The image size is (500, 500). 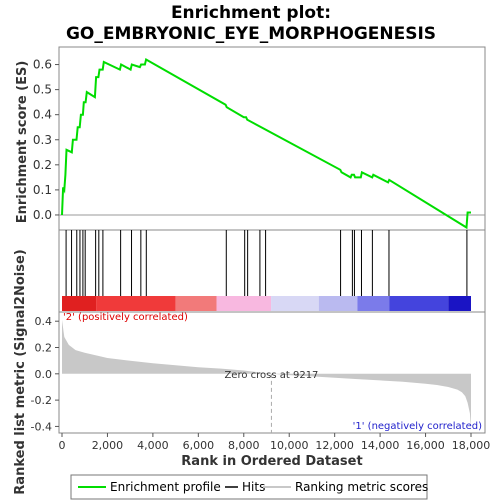 What do you see at coordinates (42, 90) in the screenshot?
I see `es-y-tick-label: 0.5` at bounding box center [42, 90].